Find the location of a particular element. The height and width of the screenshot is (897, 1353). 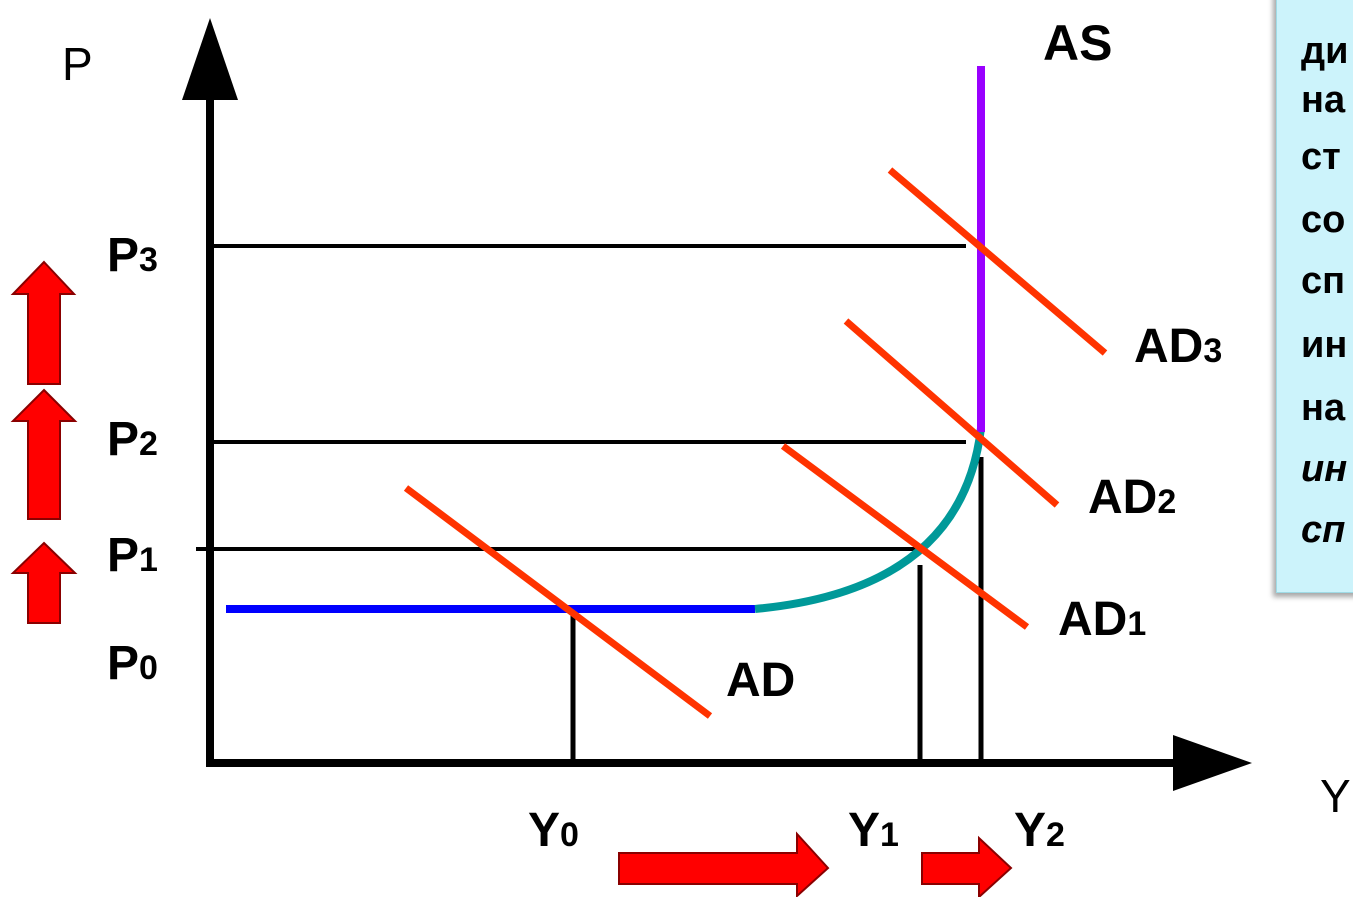

y2-label: Y2 is located at coordinates (1039, 830).